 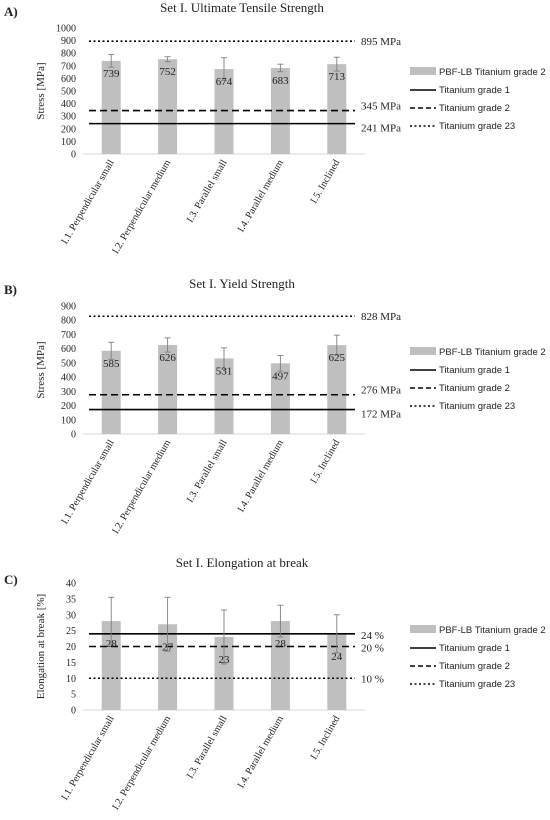 I want to click on data-label: 674, so click(x=224, y=82).